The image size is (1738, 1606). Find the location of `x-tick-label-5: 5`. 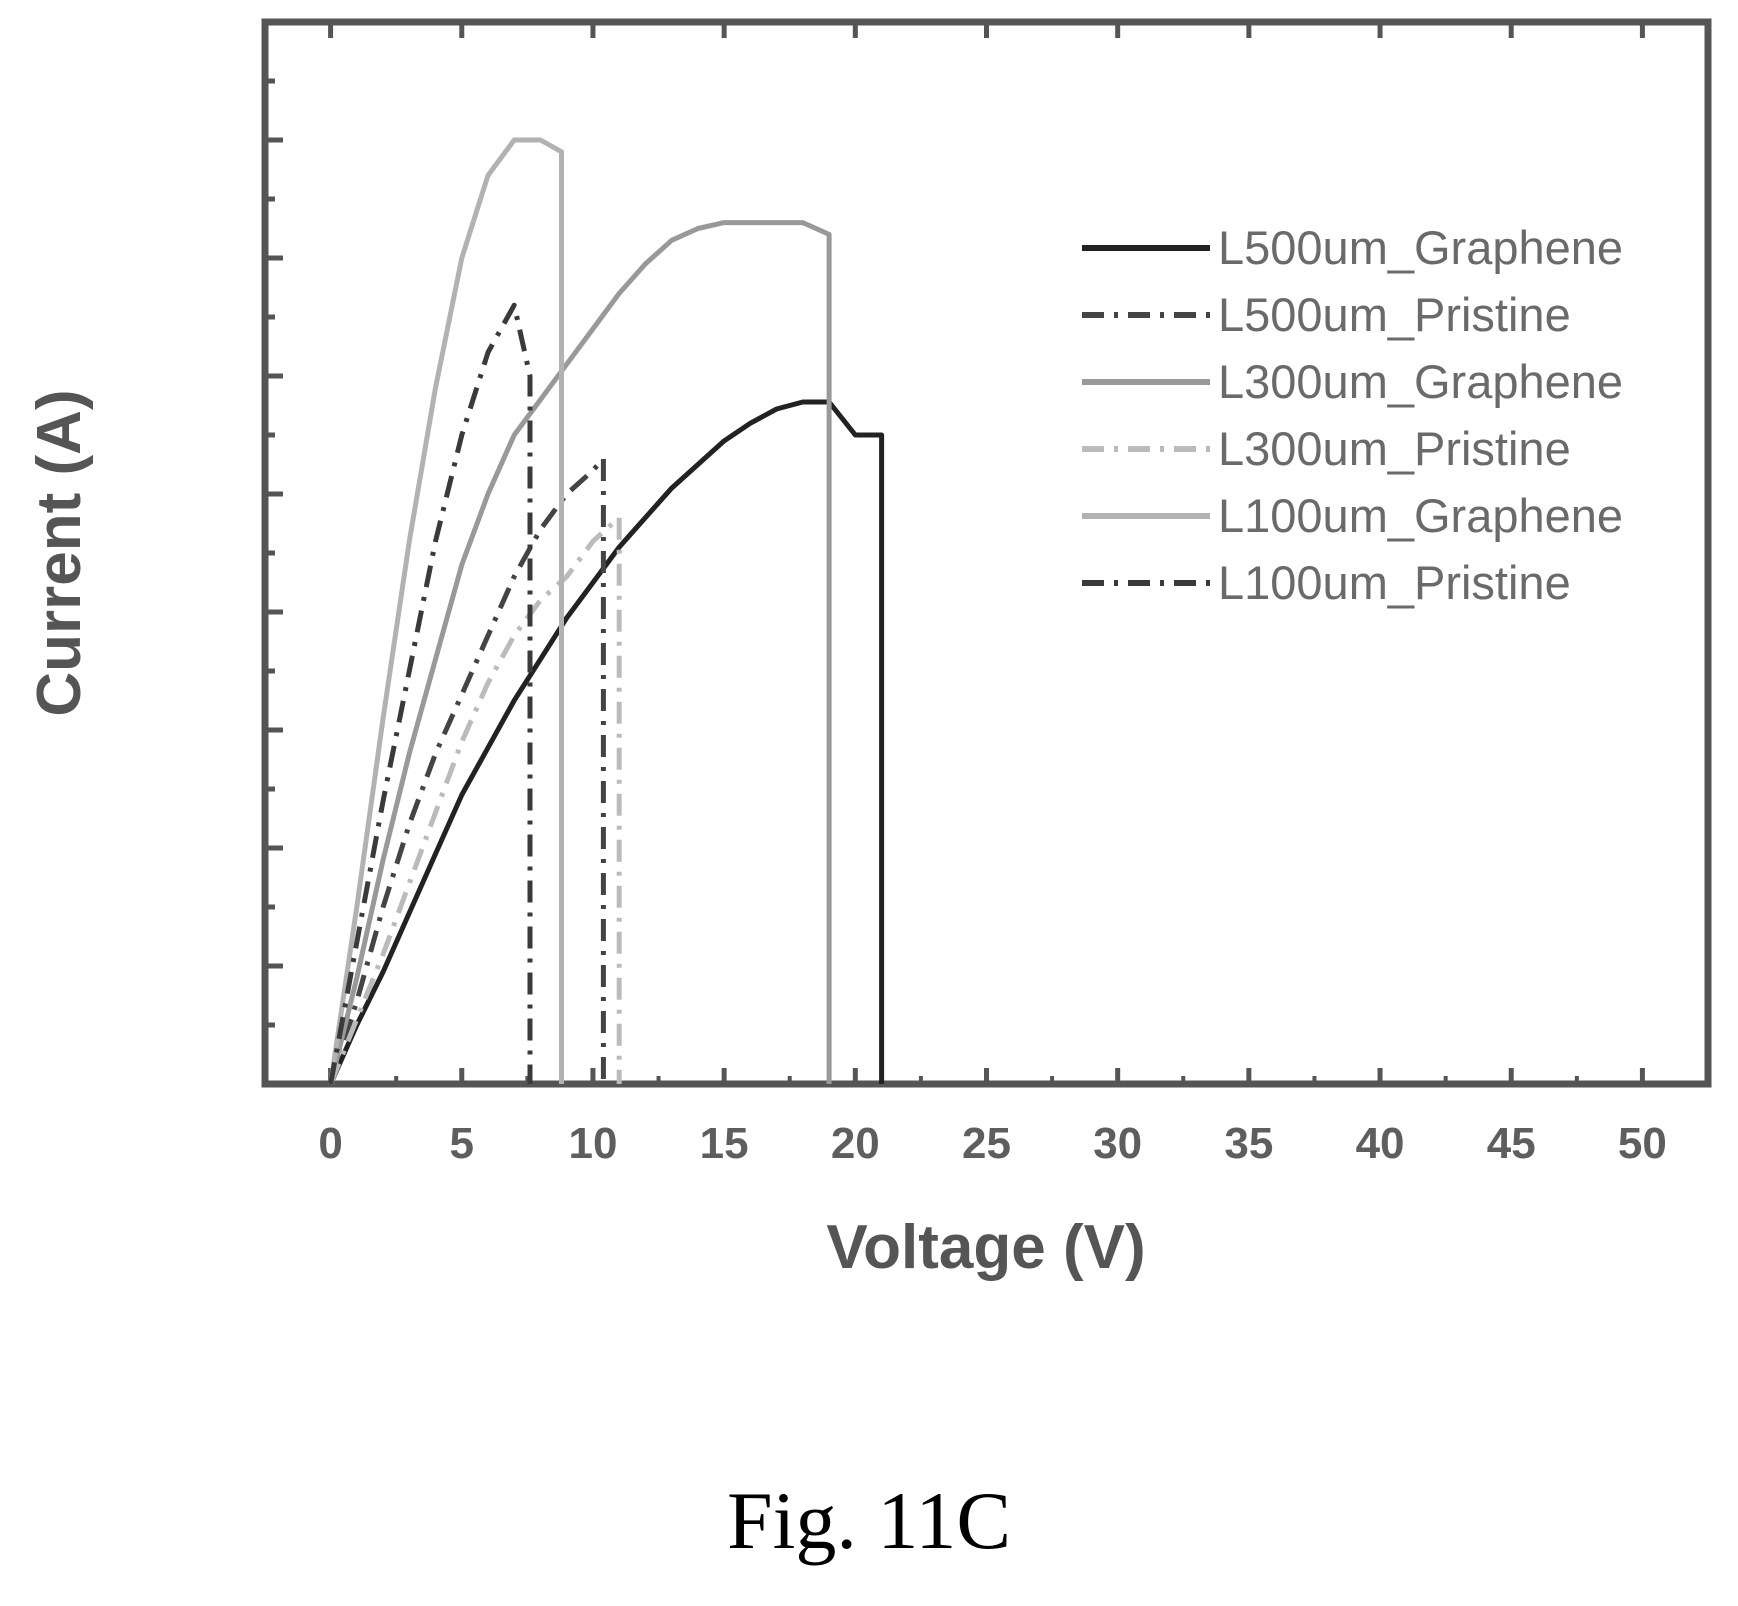

x-tick-label-5: 5 is located at coordinates (462, 1143).